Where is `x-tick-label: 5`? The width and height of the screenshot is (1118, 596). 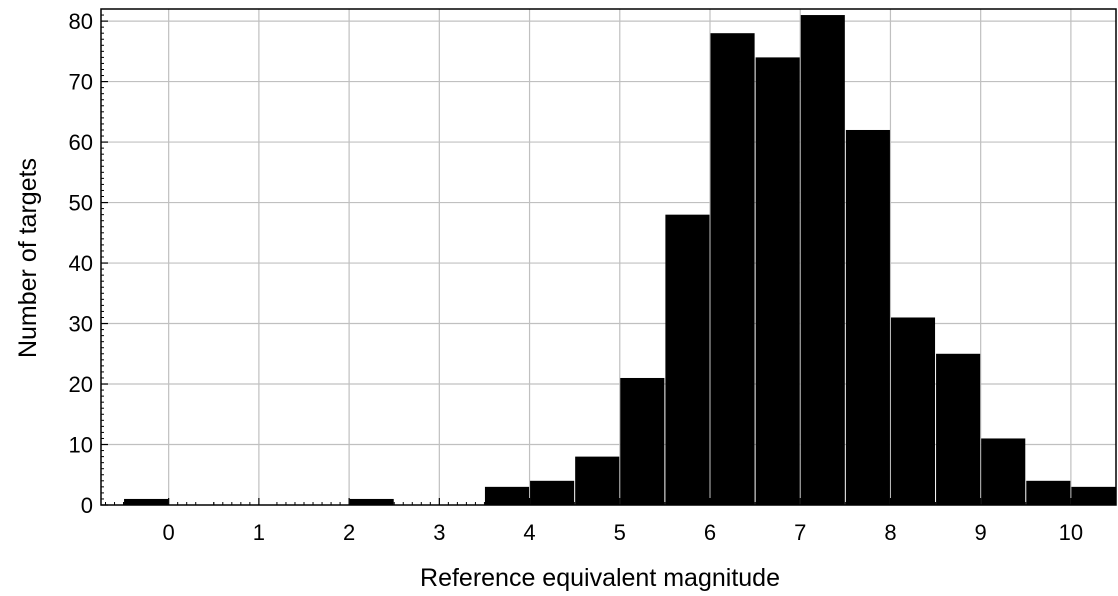
x-tick-label: 5 is located at coordinates (620, 532).